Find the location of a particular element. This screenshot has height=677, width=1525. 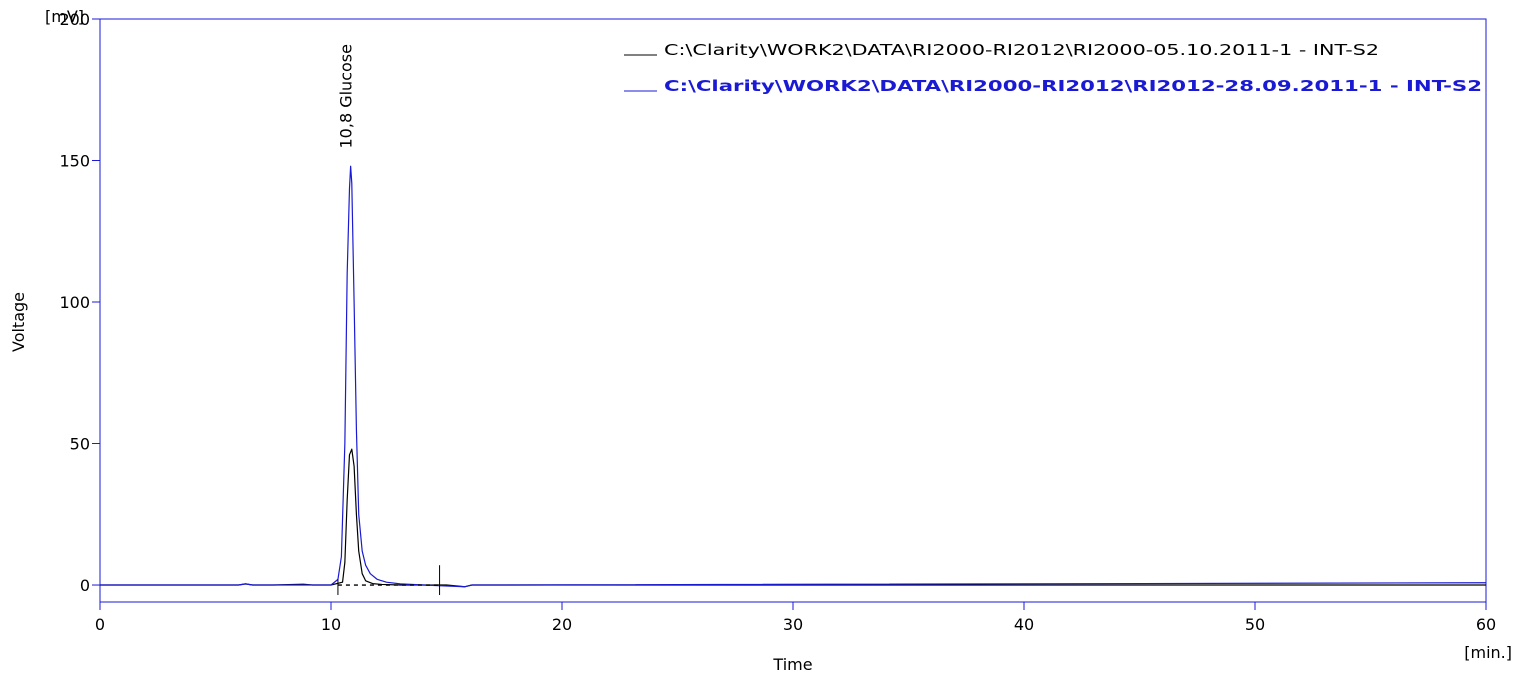

x-tick-label: 40 is located at coordinates (1024, 624).